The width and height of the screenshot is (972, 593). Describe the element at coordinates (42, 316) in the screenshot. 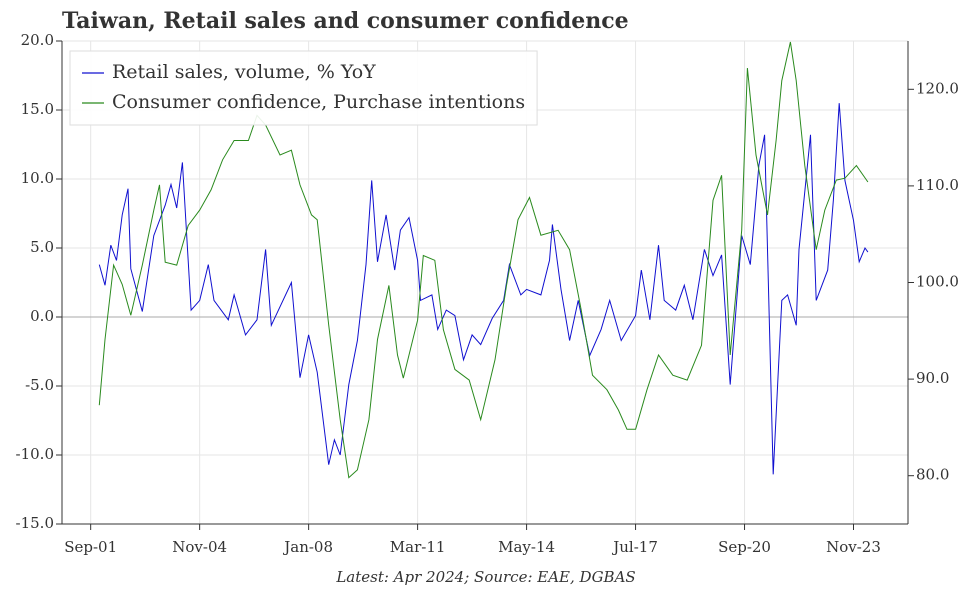

I see `y-tick-label: 0.0` at that location.